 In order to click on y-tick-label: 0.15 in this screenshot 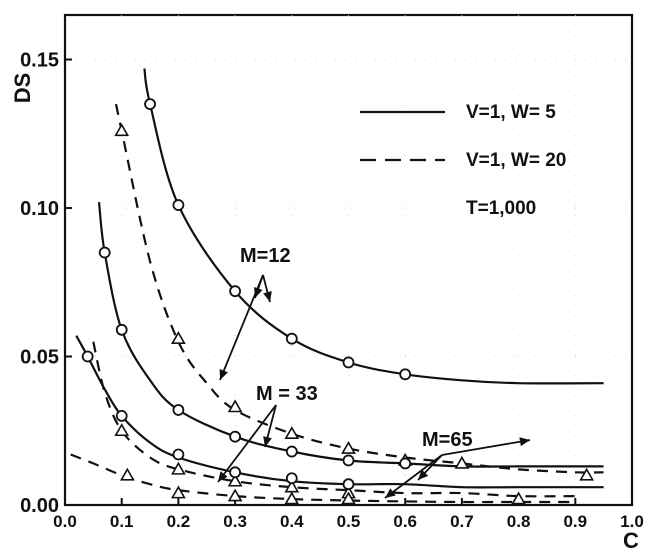, I will do `click(39, 61)`.